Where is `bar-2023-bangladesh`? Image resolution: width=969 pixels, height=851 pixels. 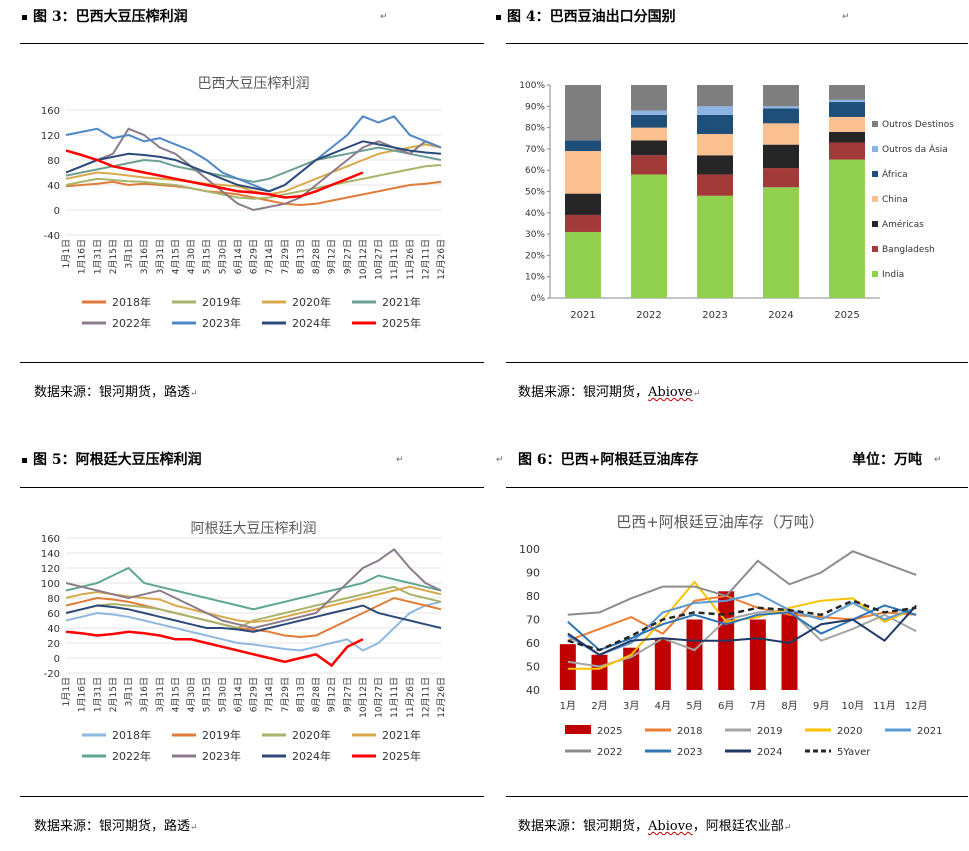 bar-2023-bangladesh is located at coordinates (715, 185).